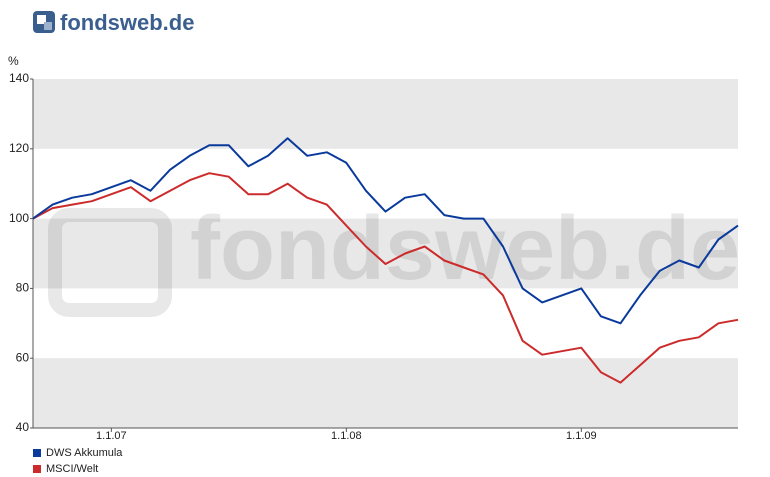 The width and height of the screenshot is (770, 477). What do you see at coordinates (13, 61) in the screenshot?
I see `y-axis-label: %` at bounding box center [13, 61].